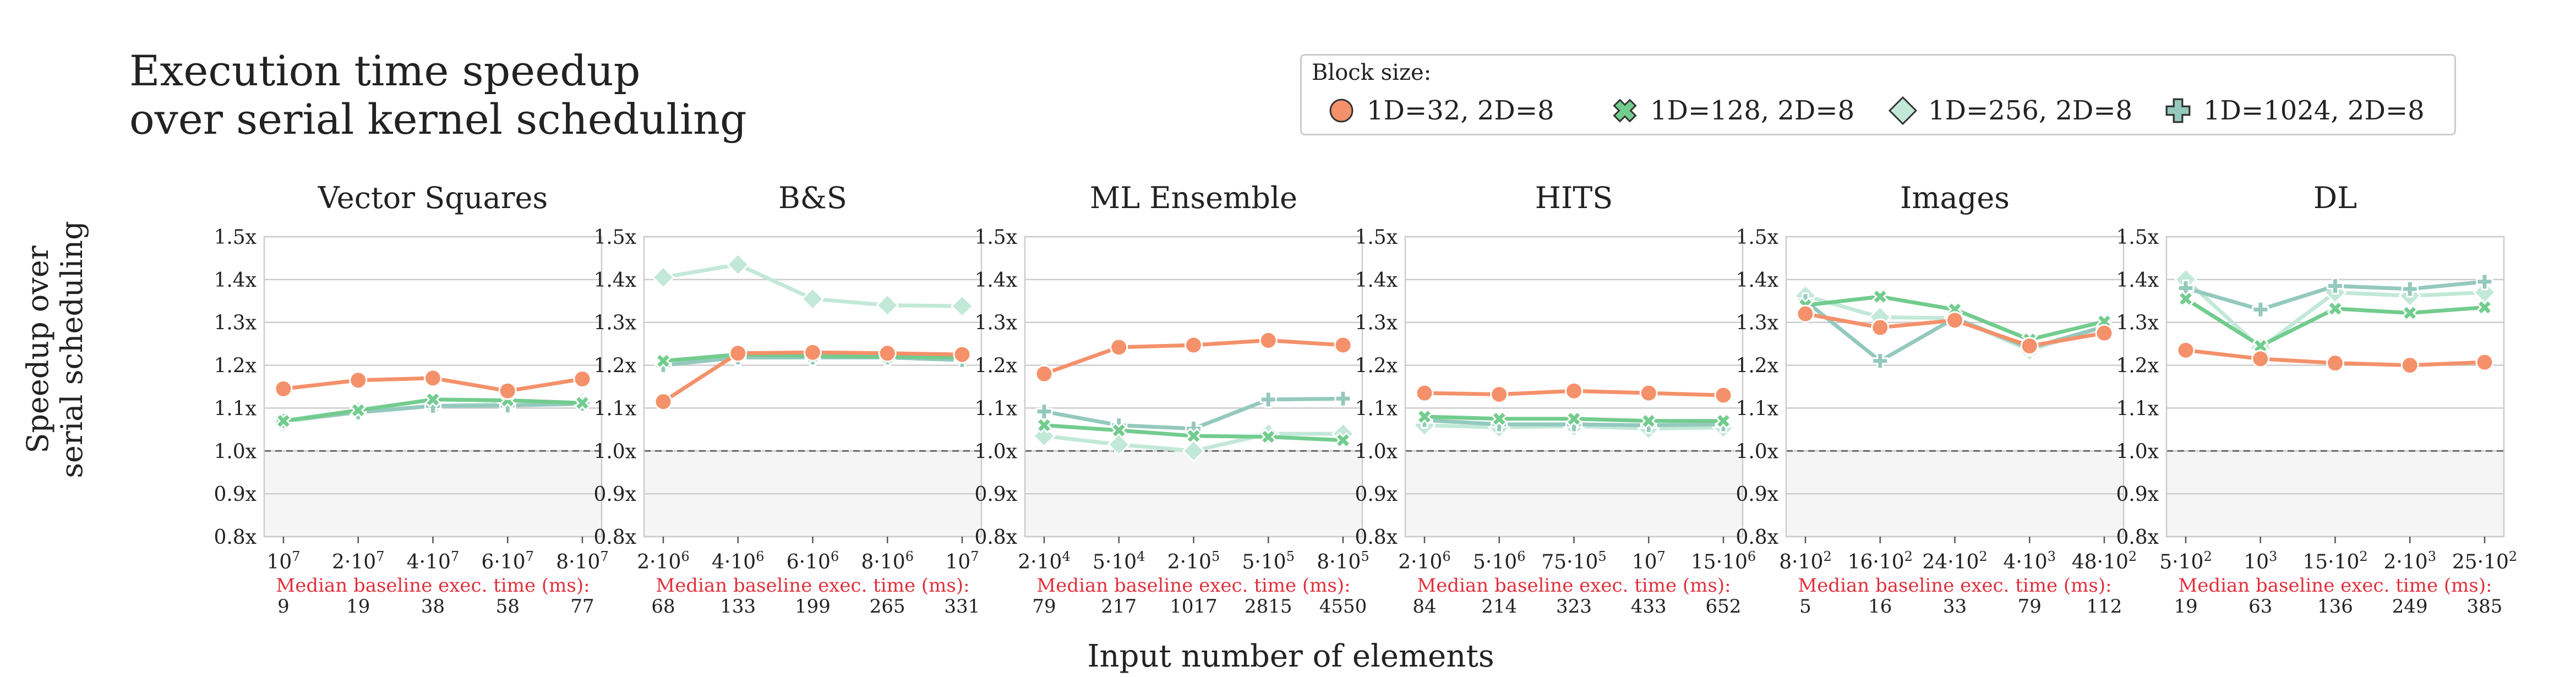 The image size is (2576, 677). What do you see at coordinates (508, 607) in the screenshot?
I see `baseline-ms-value: 58` at bounding box center [508, 607].